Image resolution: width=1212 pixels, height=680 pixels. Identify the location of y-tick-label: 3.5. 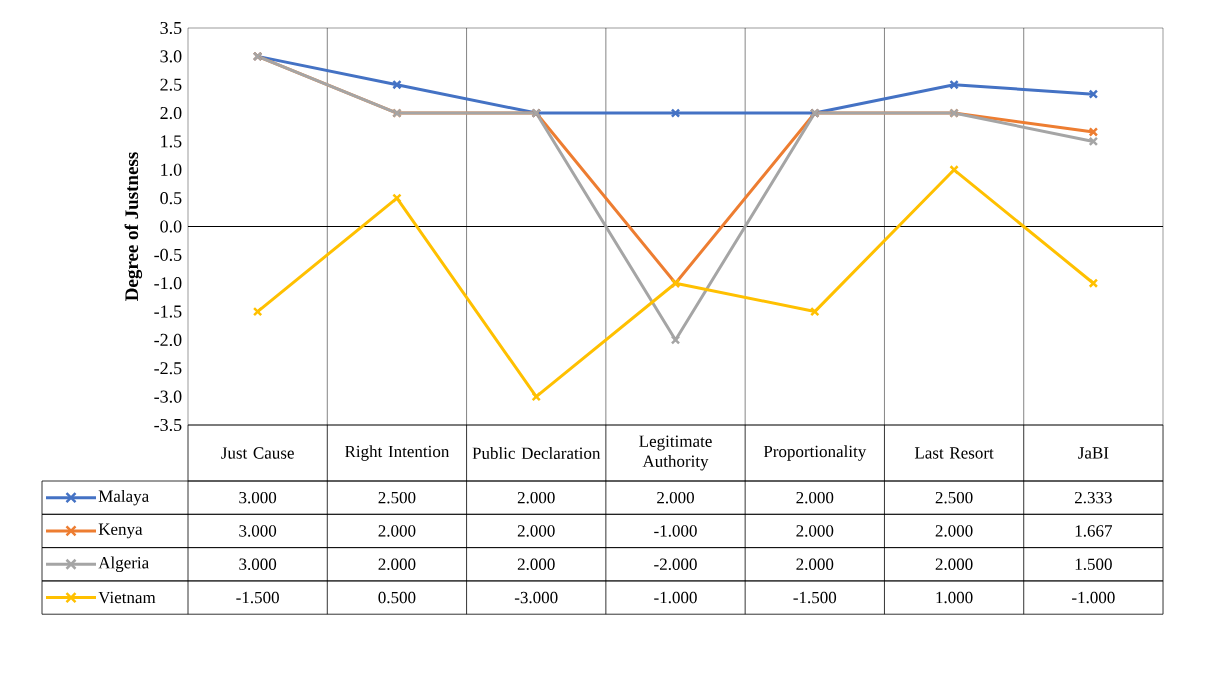
(171, 28).